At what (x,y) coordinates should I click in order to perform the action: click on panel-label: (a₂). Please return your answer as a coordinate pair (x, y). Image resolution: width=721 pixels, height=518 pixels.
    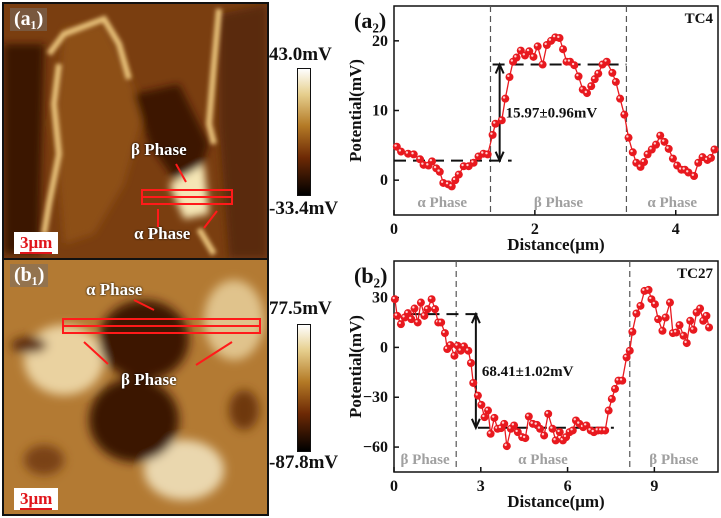
    Looking at the image, I should click on (370, 20).